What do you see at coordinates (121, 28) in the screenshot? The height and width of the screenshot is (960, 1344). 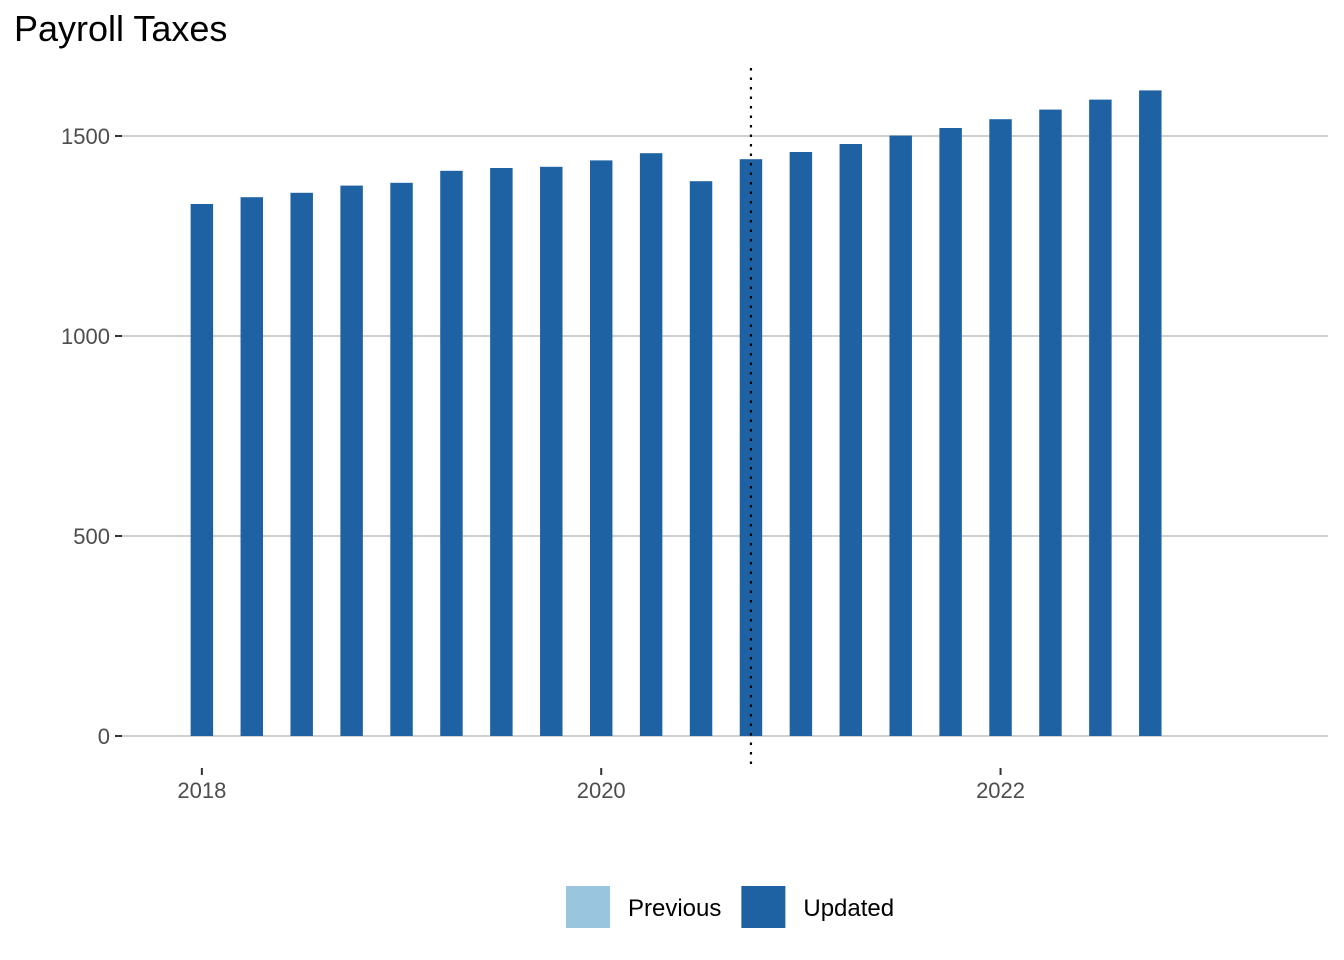 I see `chart-title: Payroll Taxes` at bounding box center [121, 28].